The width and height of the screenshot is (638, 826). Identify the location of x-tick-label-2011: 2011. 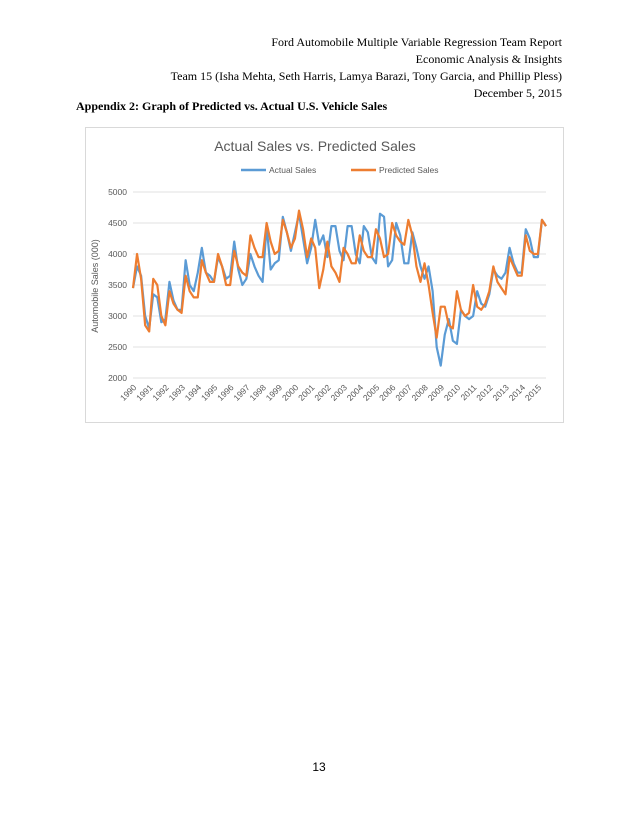
(469, 392).